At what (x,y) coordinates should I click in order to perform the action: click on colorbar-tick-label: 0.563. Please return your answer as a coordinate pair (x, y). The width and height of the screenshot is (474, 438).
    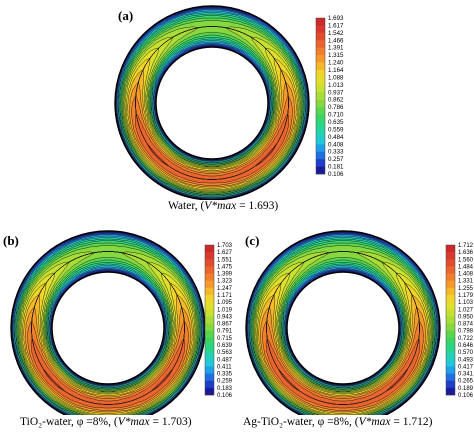
    Looking at the image, I should click on (225, 353).